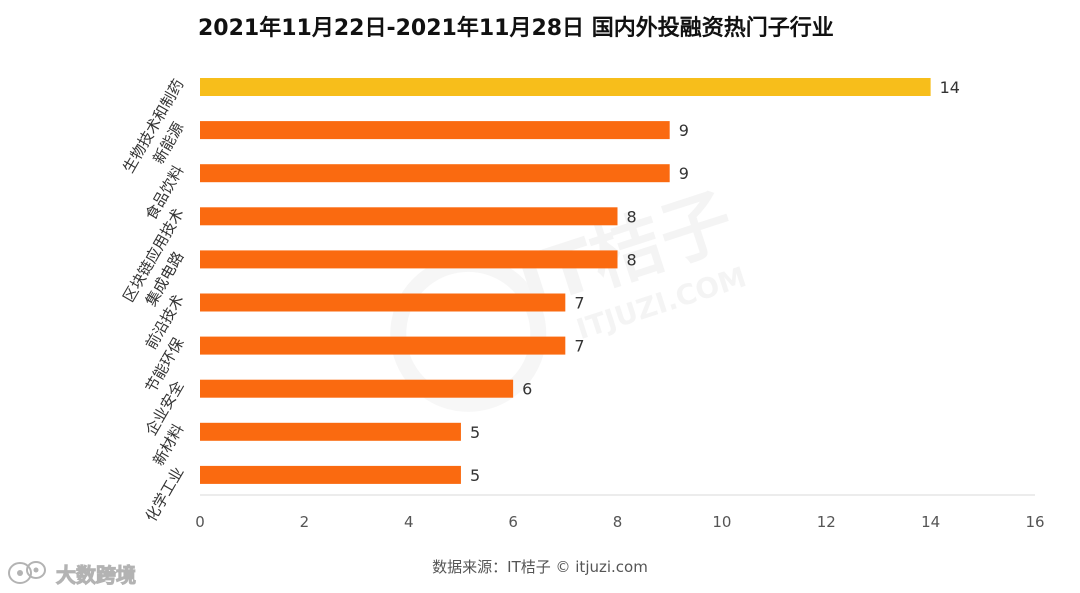 This screenshot has height=593, width=1080. I want to click on brand-watermark-text: 大数跨境, so click(96, 574).